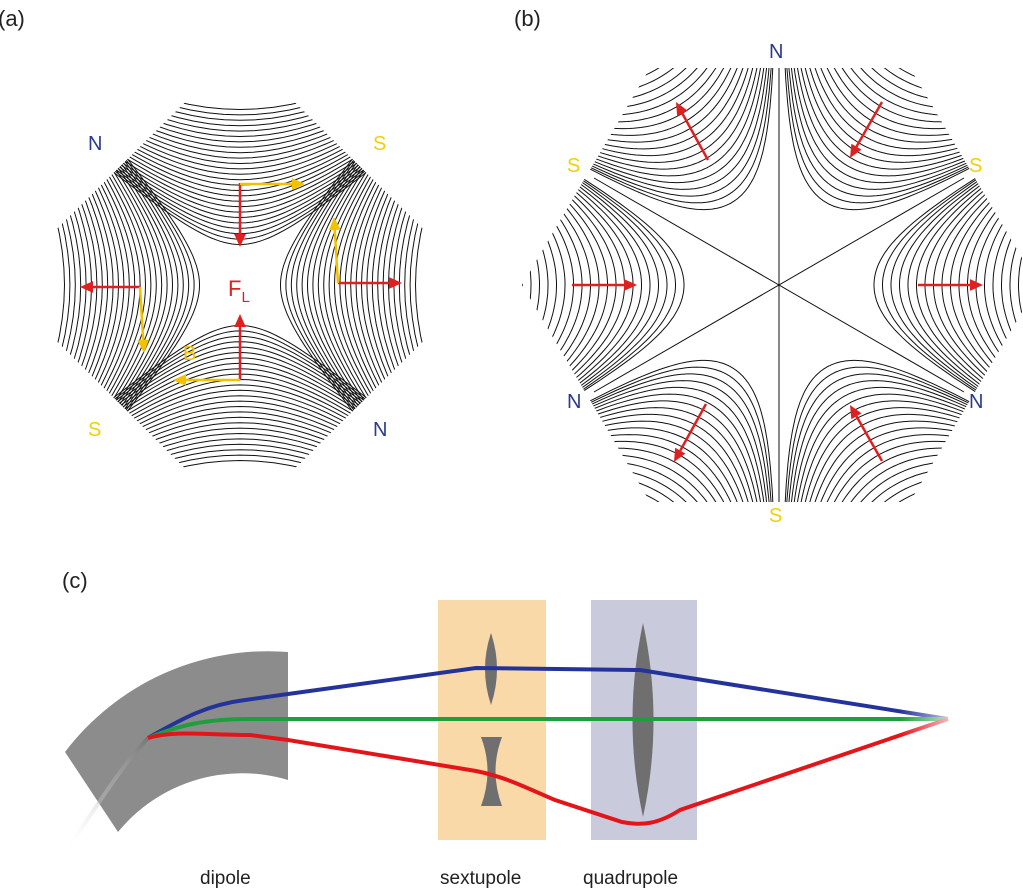  Describe the element at coordinates (776, 52) in the screenshot. I see `pole-label-top: N` at that location.